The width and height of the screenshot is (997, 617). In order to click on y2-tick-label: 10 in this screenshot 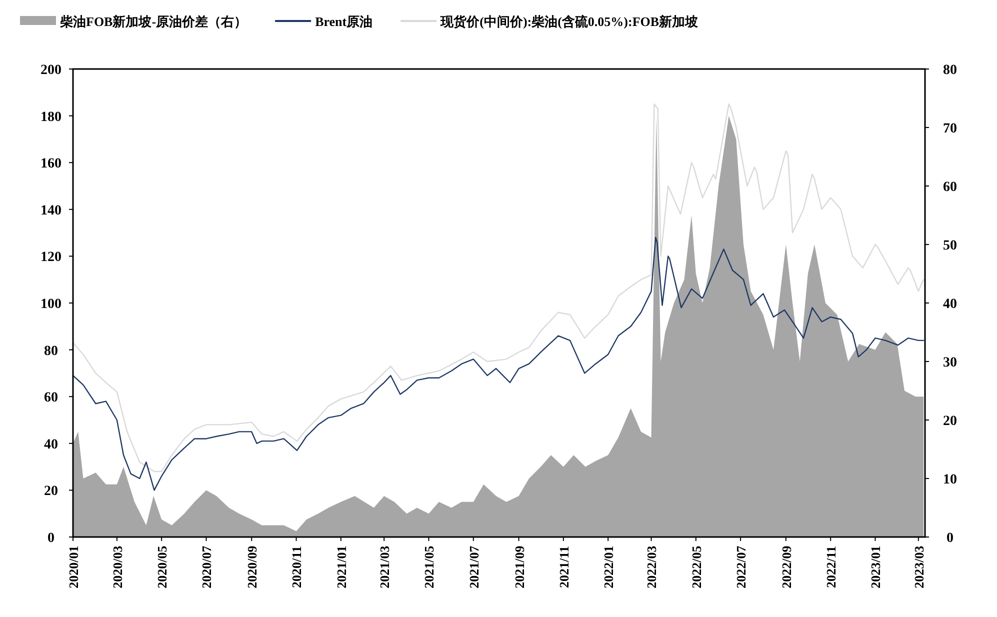, I will do `click(950, 480)`.